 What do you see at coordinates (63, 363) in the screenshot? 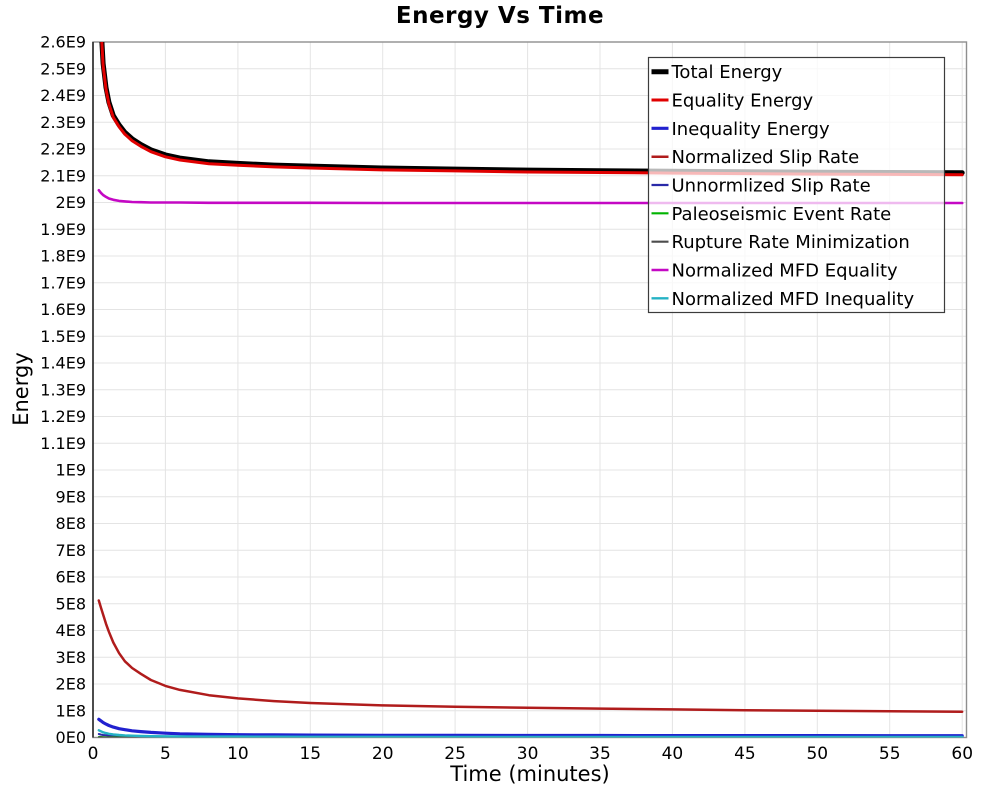
I see `y-tick-label: 1.4E9` at bounding box center [63, 363].